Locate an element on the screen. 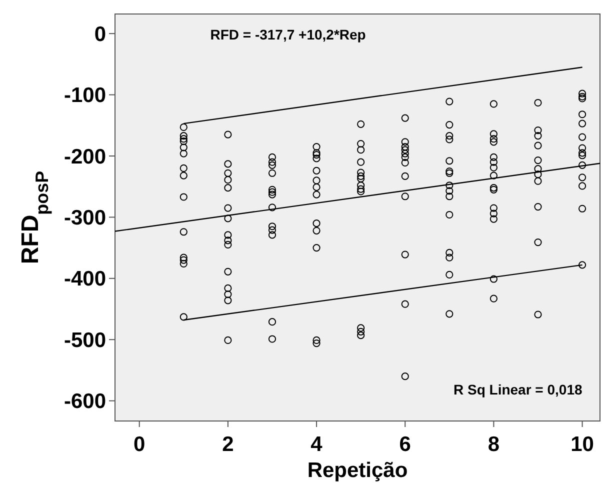  y-tick-label: -100 is located at coordinates (85, 96).